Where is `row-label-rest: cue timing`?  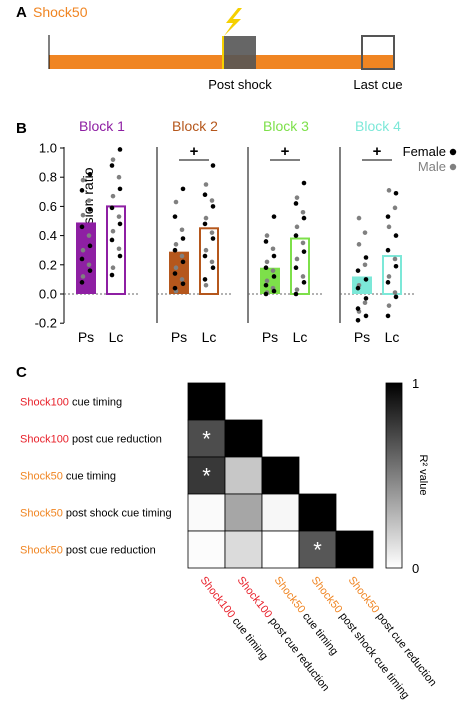
row-label-rest: cue timing is located at coordinates (89, 477).